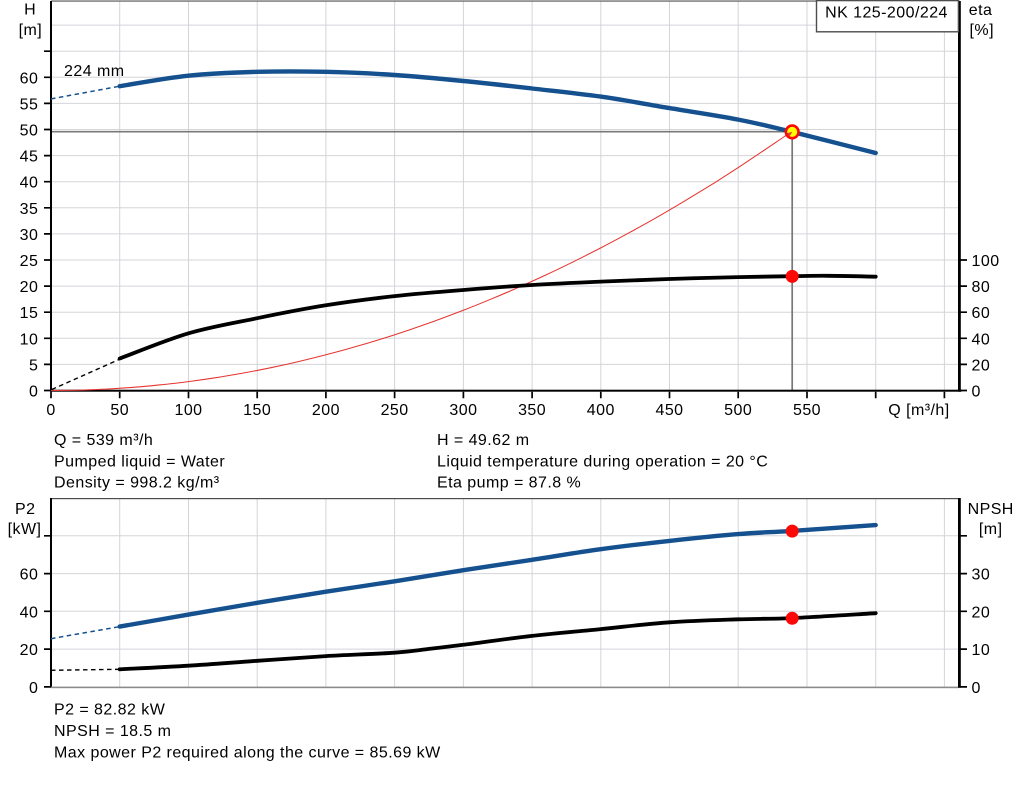  Describe the element at coordinates (509, 483) in the screenshot. I see `svg-text: Eta pump = 87.8 %` at that location.